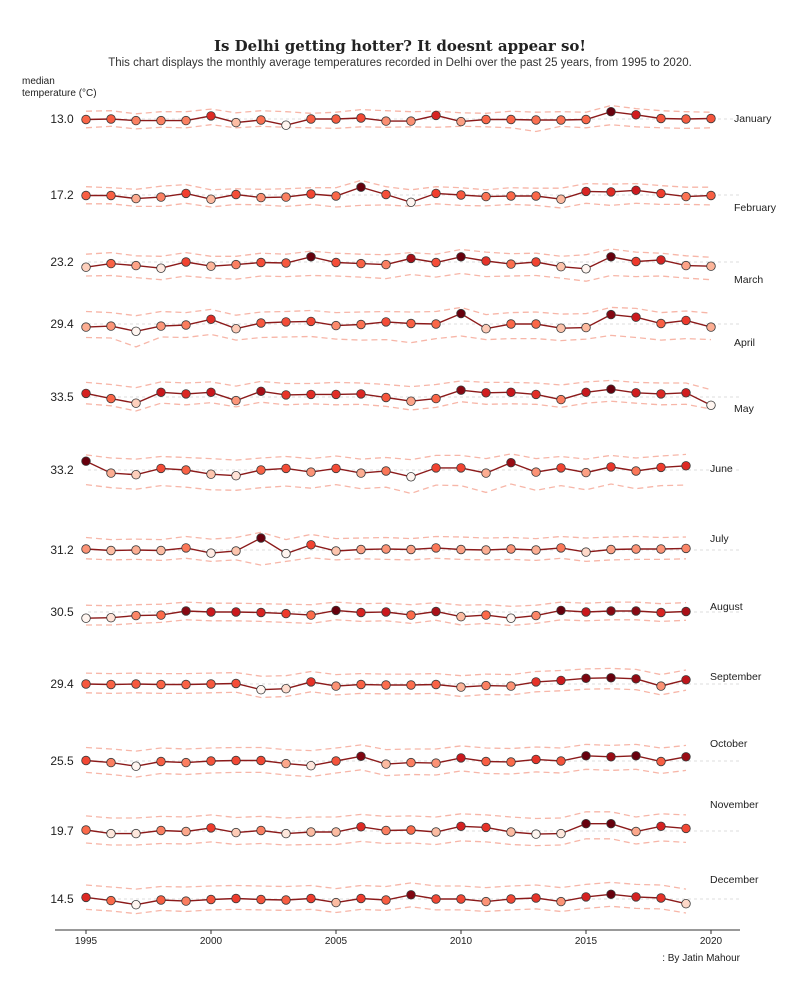 This screenshot has width=800, height=984. Describe the element at coordinates (586, 941) in the screenshot. I see `x-tick-label: 2015` at that location.